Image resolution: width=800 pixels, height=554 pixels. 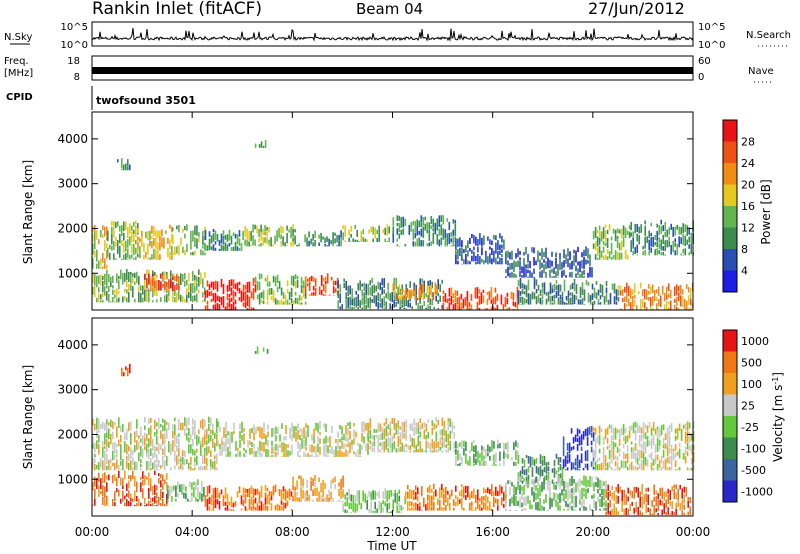 What do you see at coordinates (72, 345) in the screenshot?
I see `y-tick-label: 4000` at bounding box center [72, 345].